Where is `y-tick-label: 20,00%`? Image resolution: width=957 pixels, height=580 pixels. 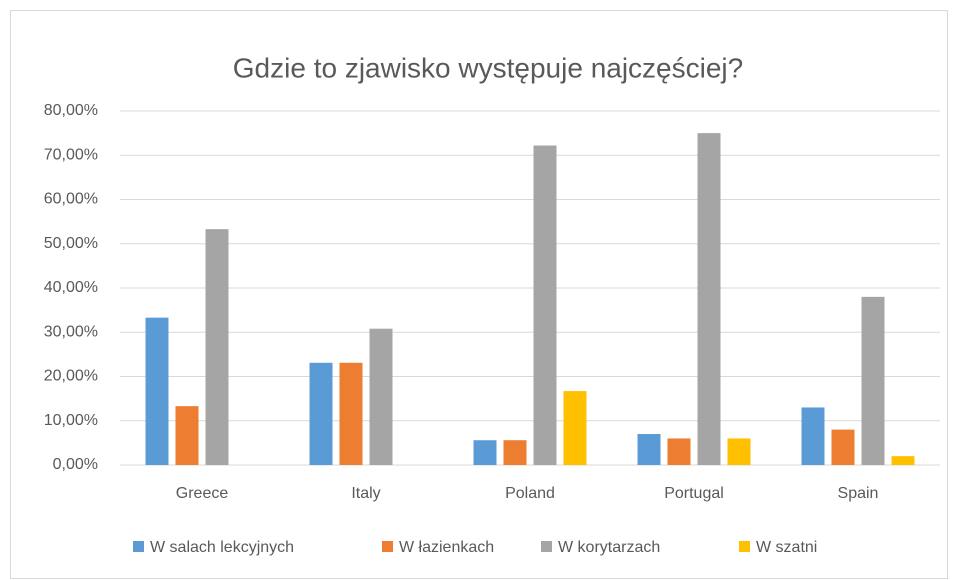
y-tick-label: 20,00% is located at coordinates (71, 376).